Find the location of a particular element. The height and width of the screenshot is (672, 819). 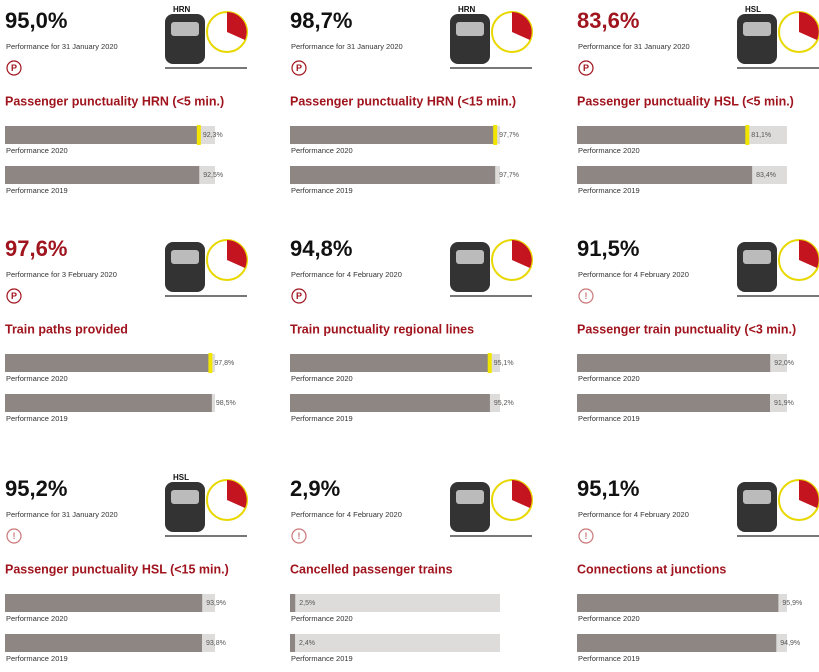

bar-value-label: 97,7% is located at coordinates (509, 175).